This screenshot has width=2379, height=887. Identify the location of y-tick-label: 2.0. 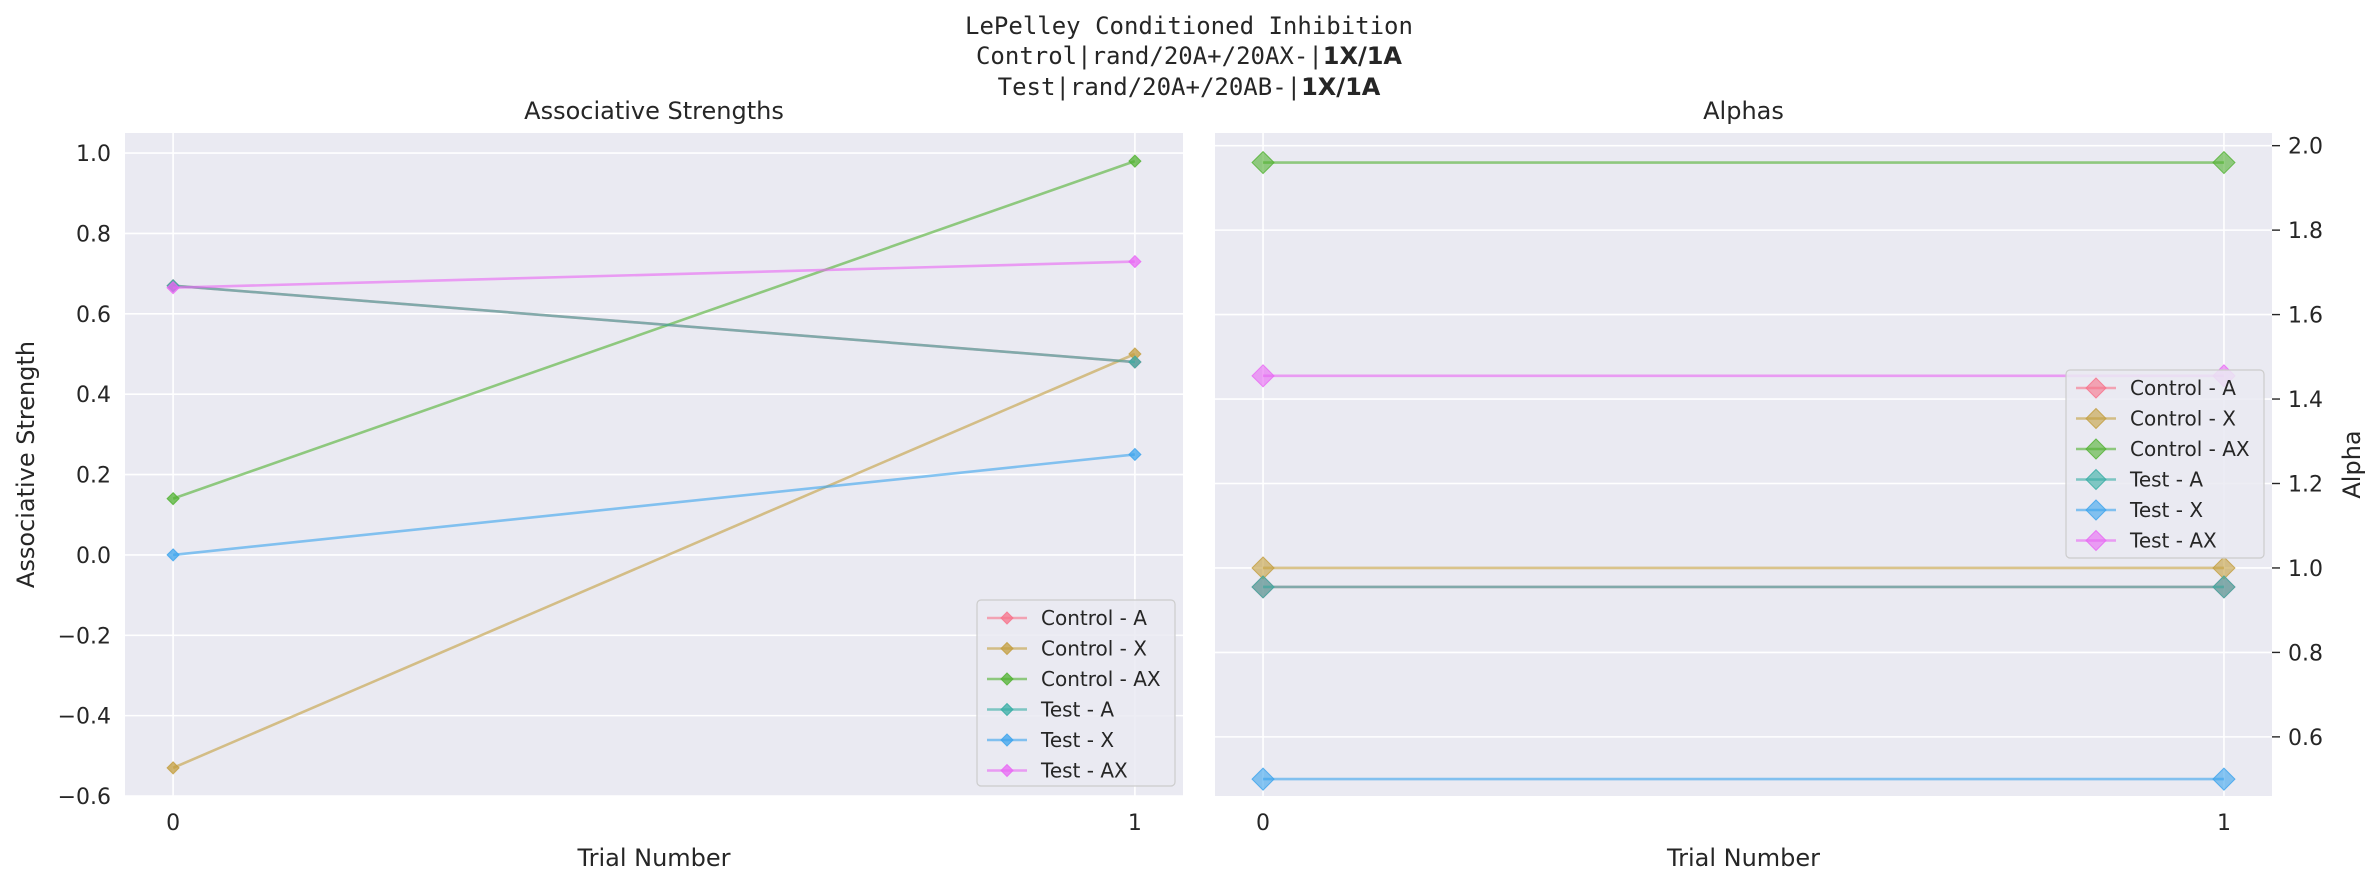
(2305, 147).